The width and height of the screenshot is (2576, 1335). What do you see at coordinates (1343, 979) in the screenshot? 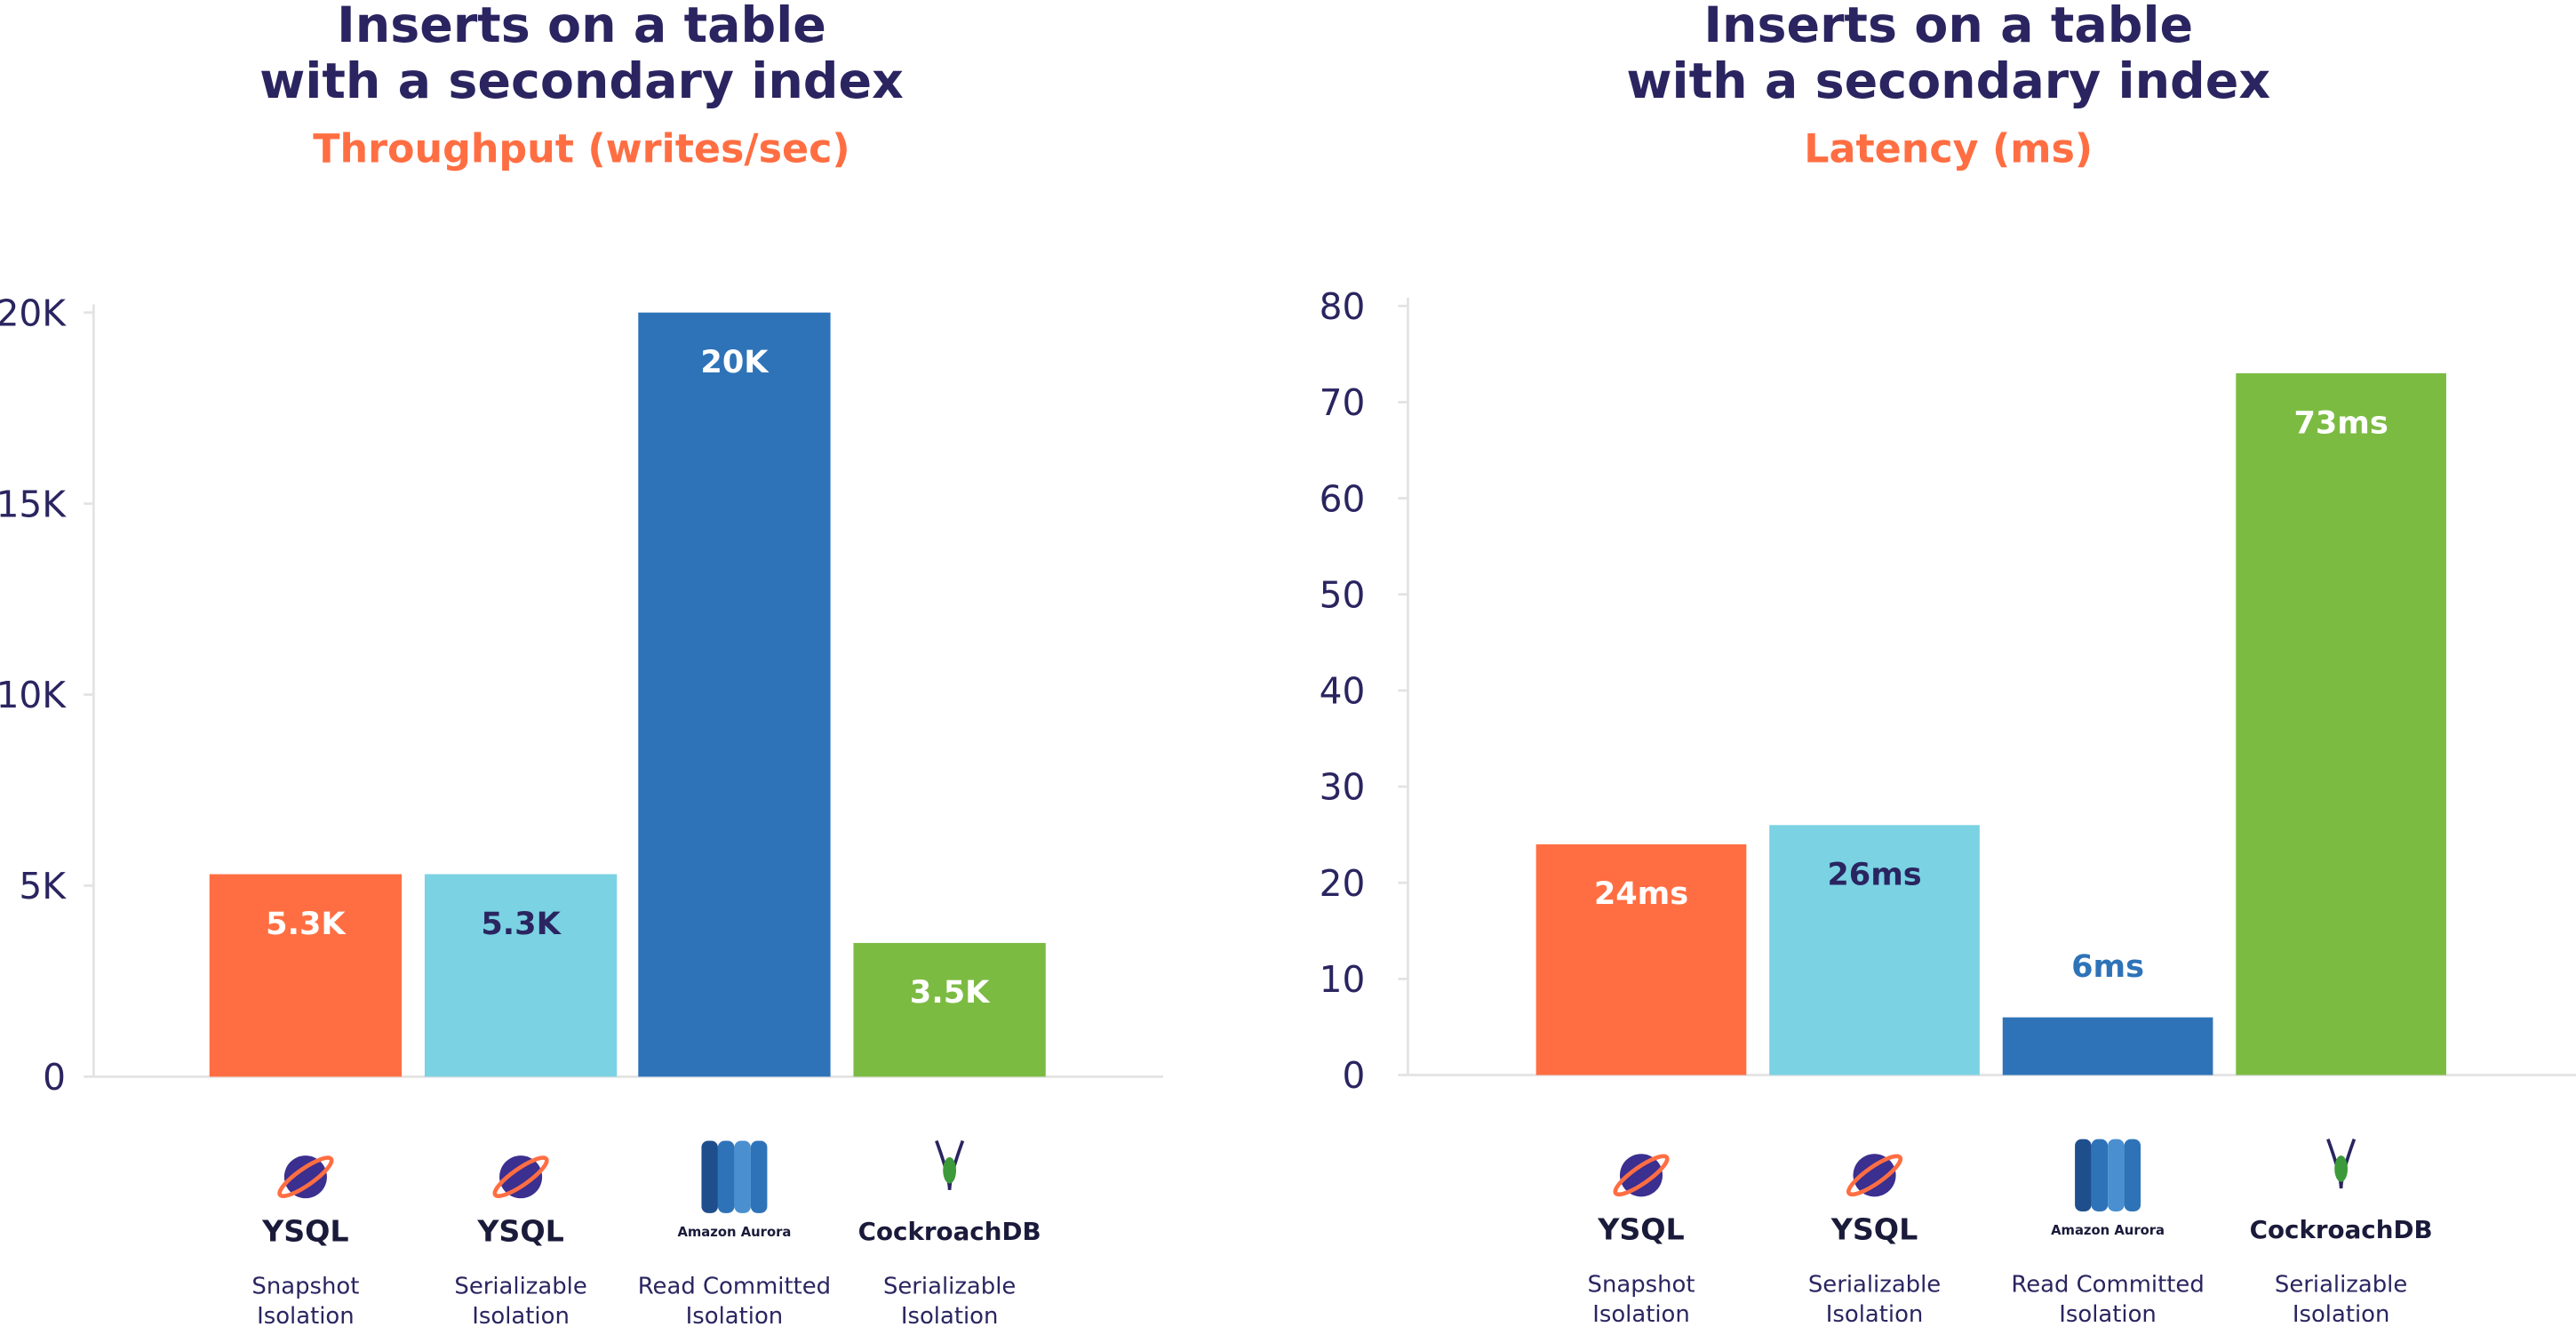
I see `y-tick-label: 10` at bounding box center [1343, 979].